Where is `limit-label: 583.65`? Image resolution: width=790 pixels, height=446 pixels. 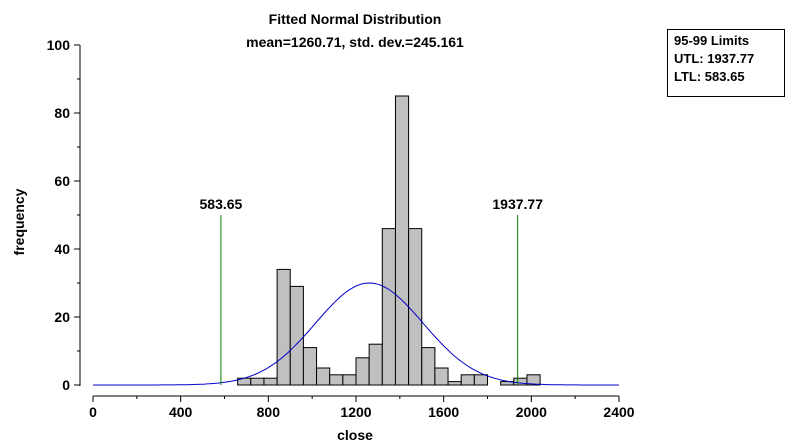
limit-label: 583.65 is located at coordinates (221, 204).